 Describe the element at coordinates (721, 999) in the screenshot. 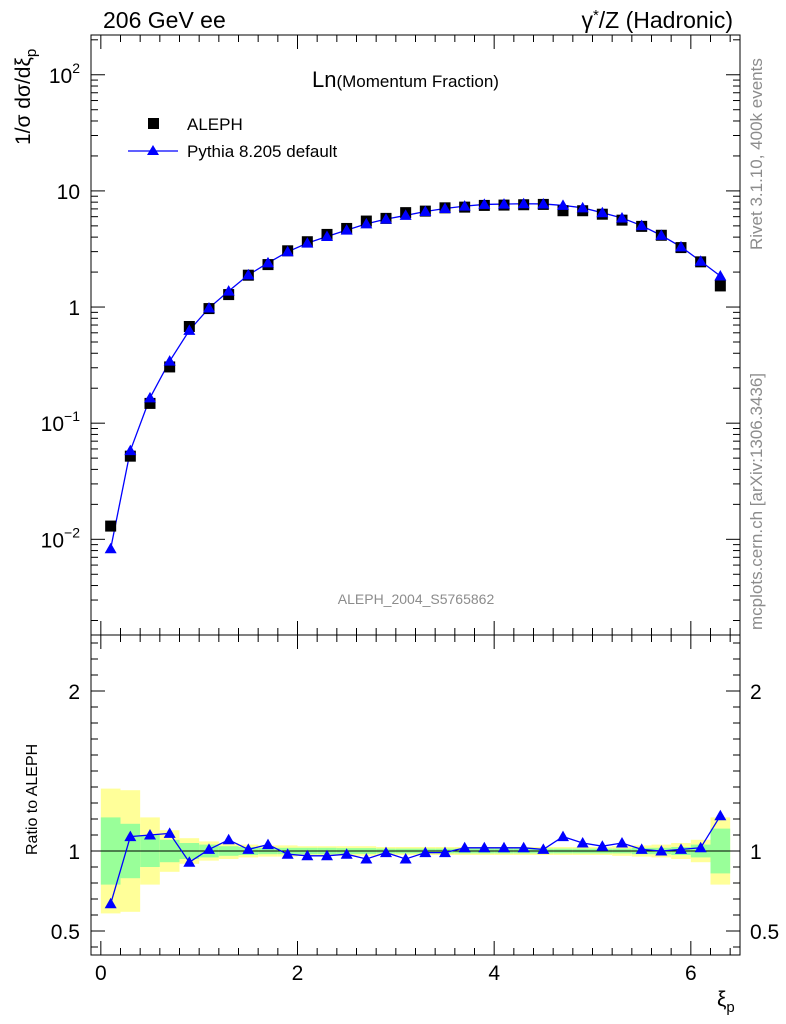

I see `ratio-x-label-text: ξ` at that location.